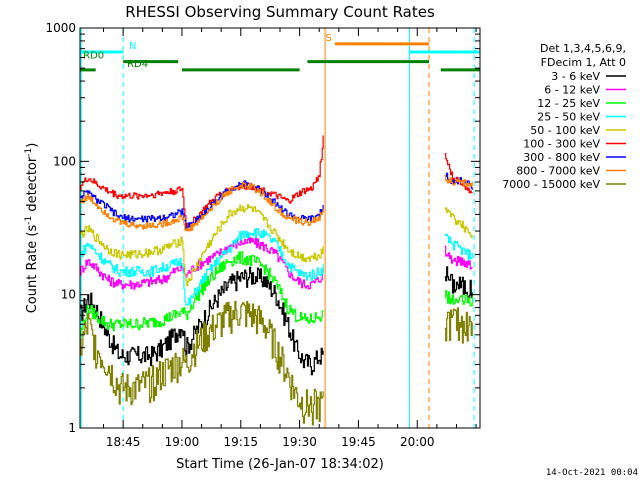 The image size is (640, 480). Describe the element at coordinates (572, 90) in the screenshot. I see `legend-label-2: 6 - 12 keV` at that location.